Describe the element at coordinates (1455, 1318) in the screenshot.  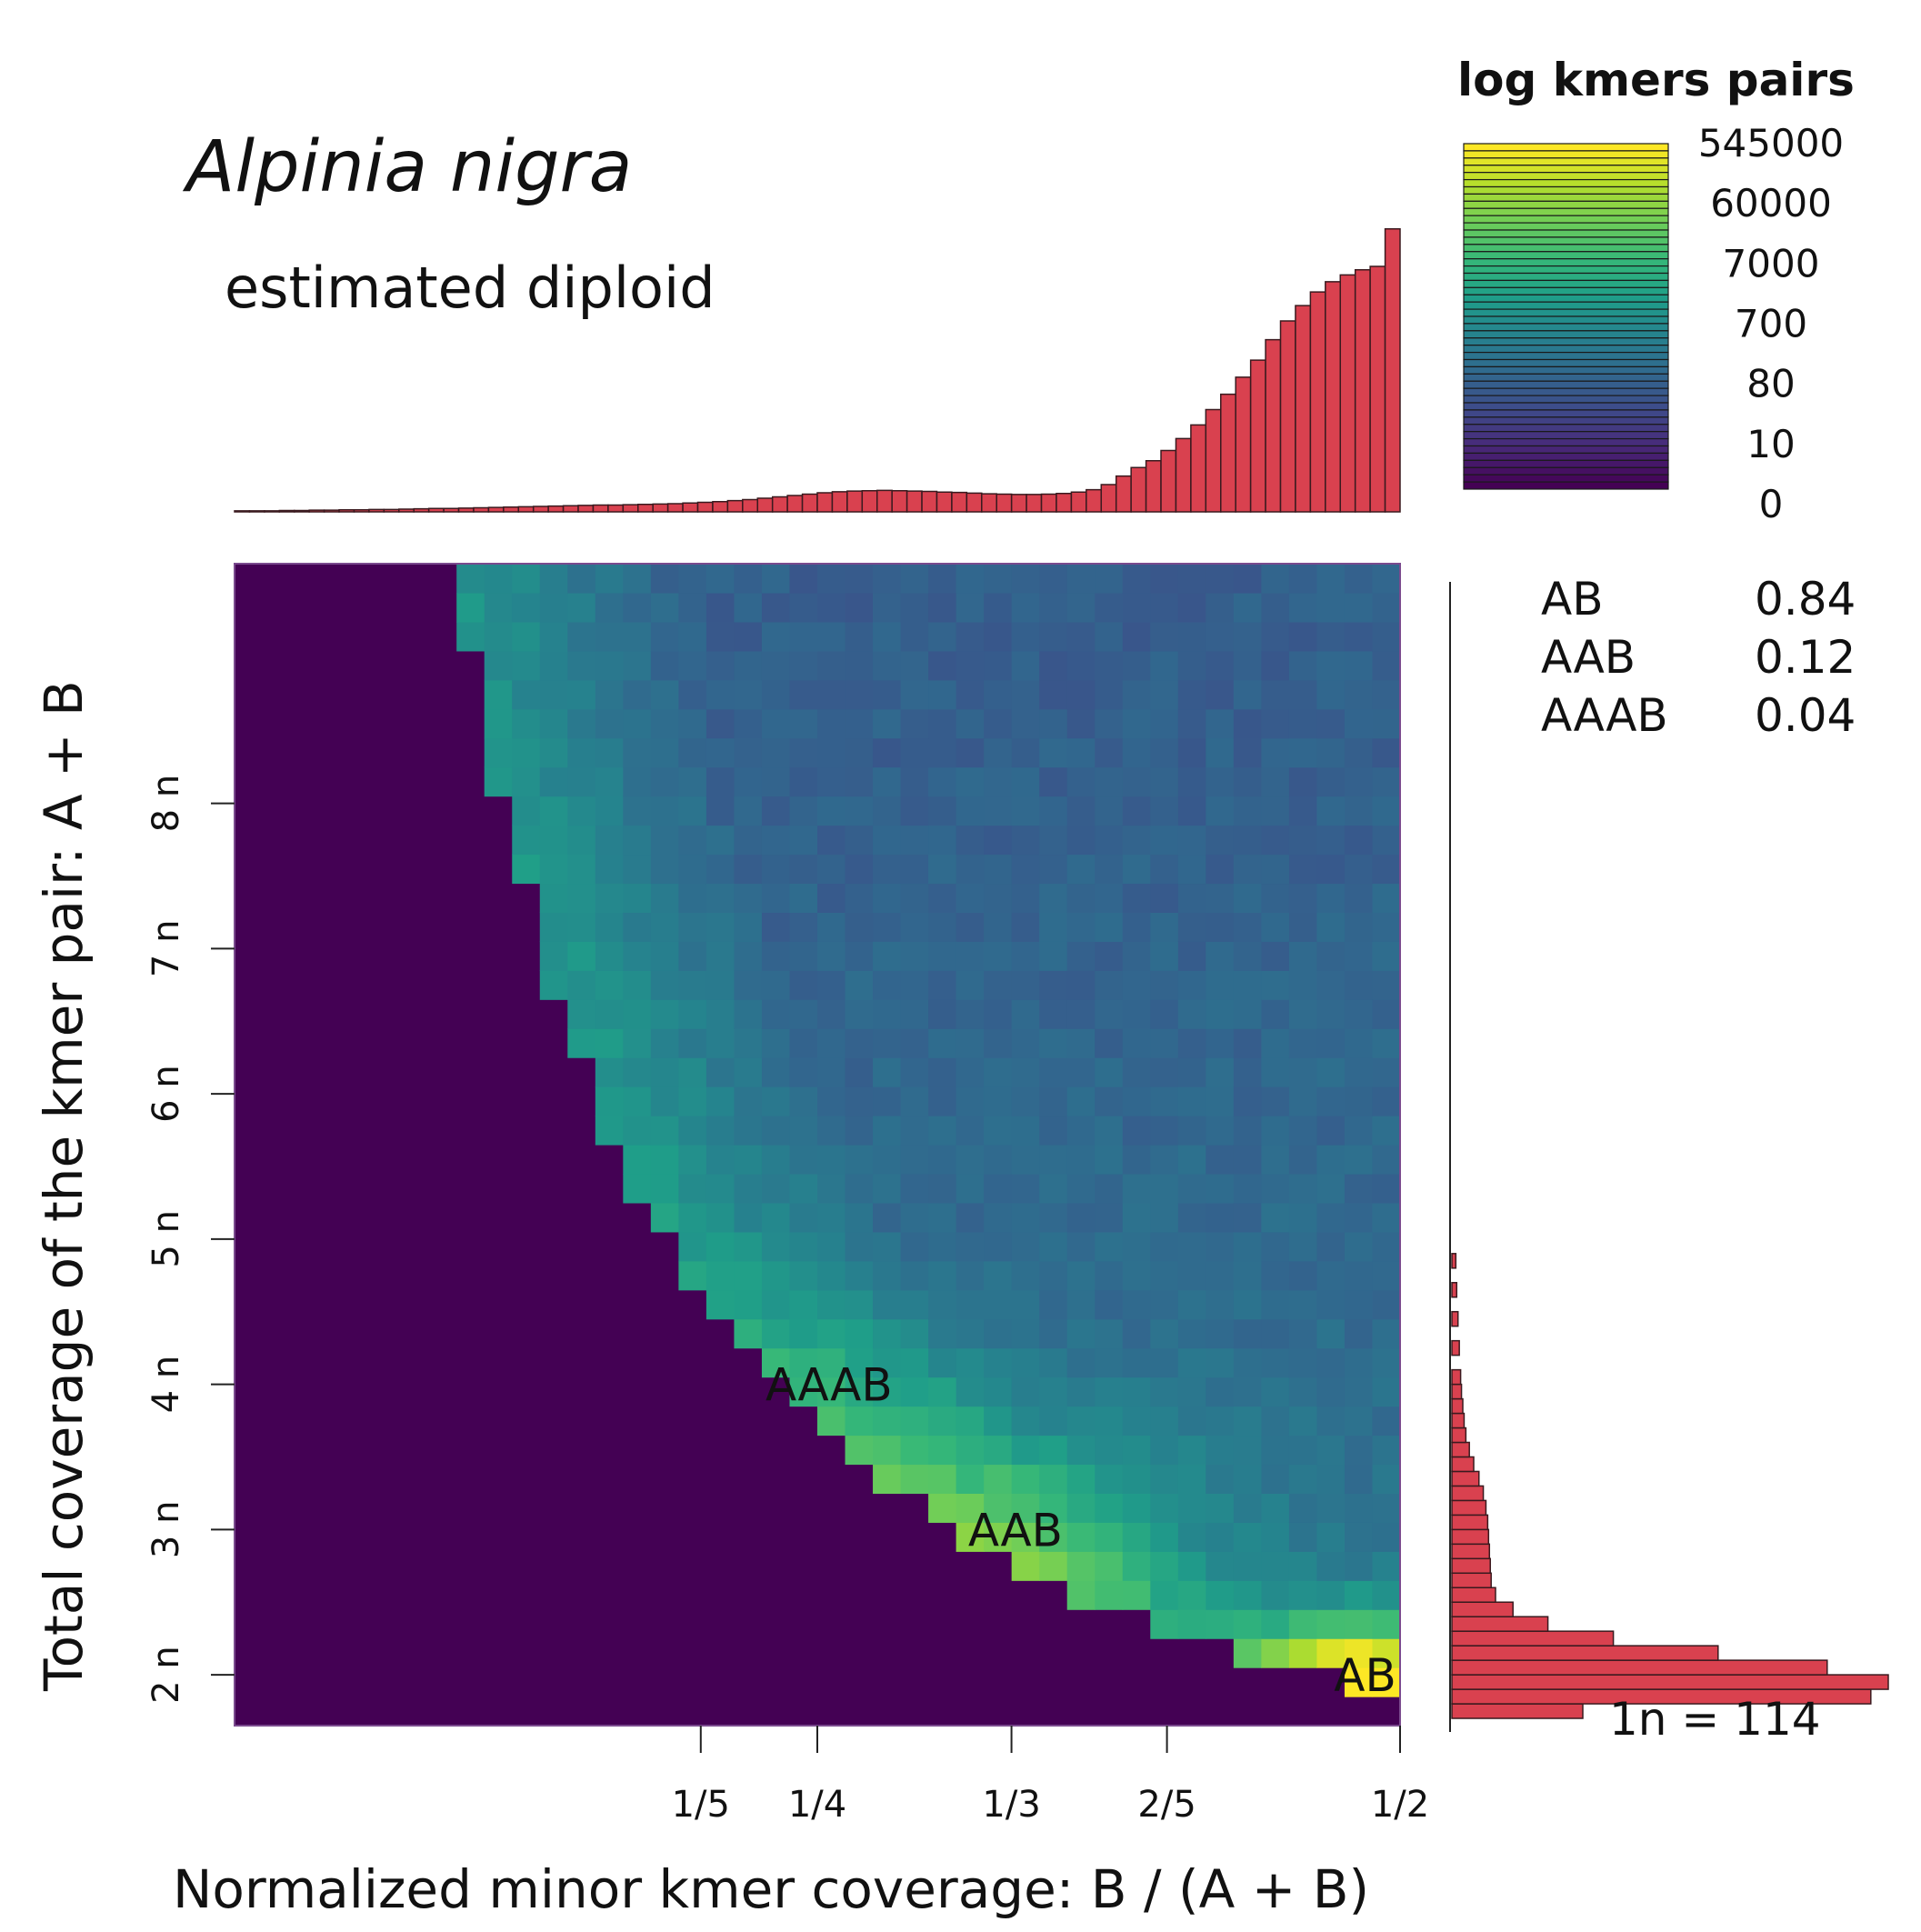
I see `right-histogram-bar` at that location.